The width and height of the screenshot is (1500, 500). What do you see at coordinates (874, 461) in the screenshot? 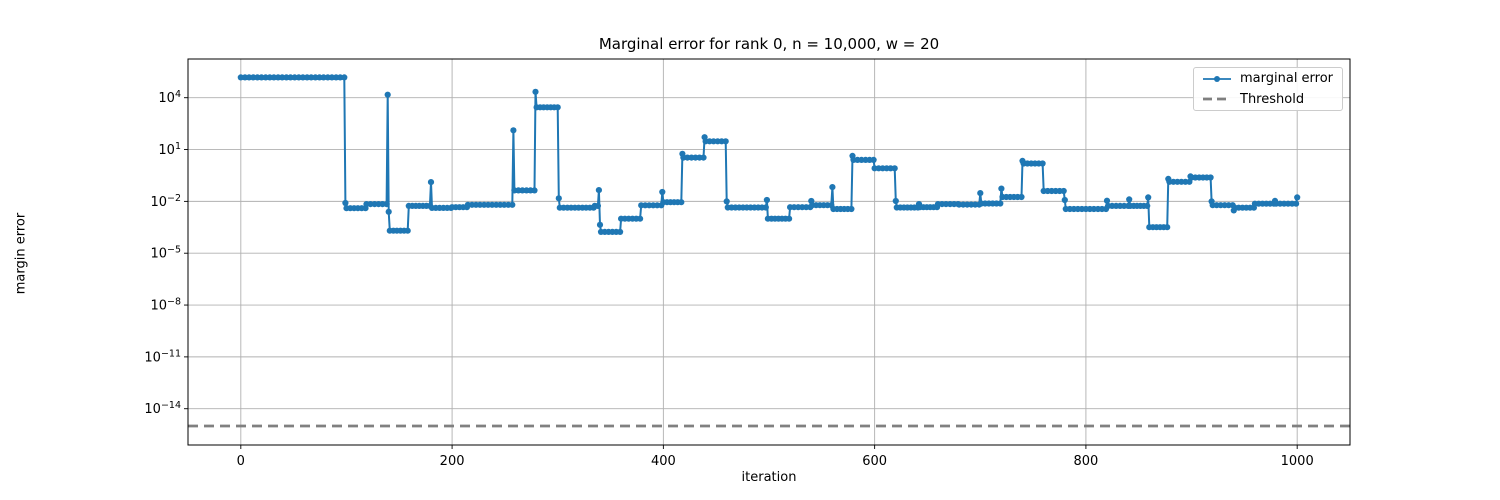
I see `svg-text: 600` at bounding box center [874, 461].